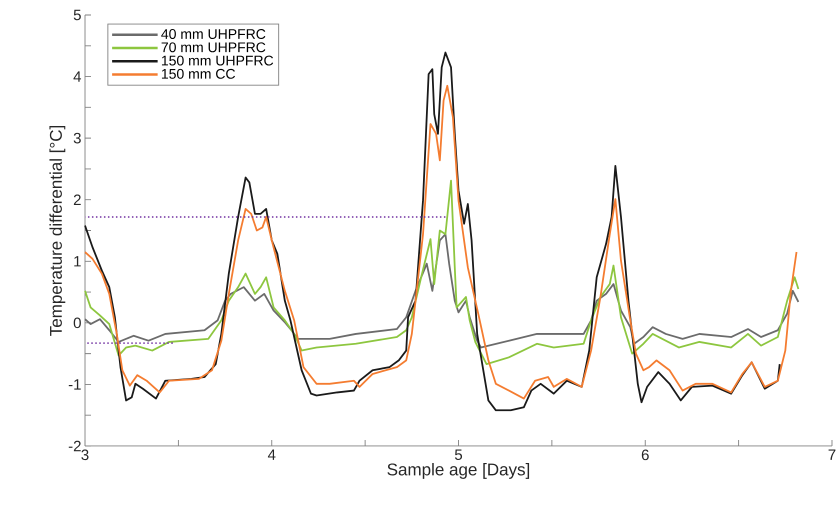  Describe the element at coordinates (214, 47) in the screenshot. I see `legend-label: 70 mm UHPFRC` at that location.